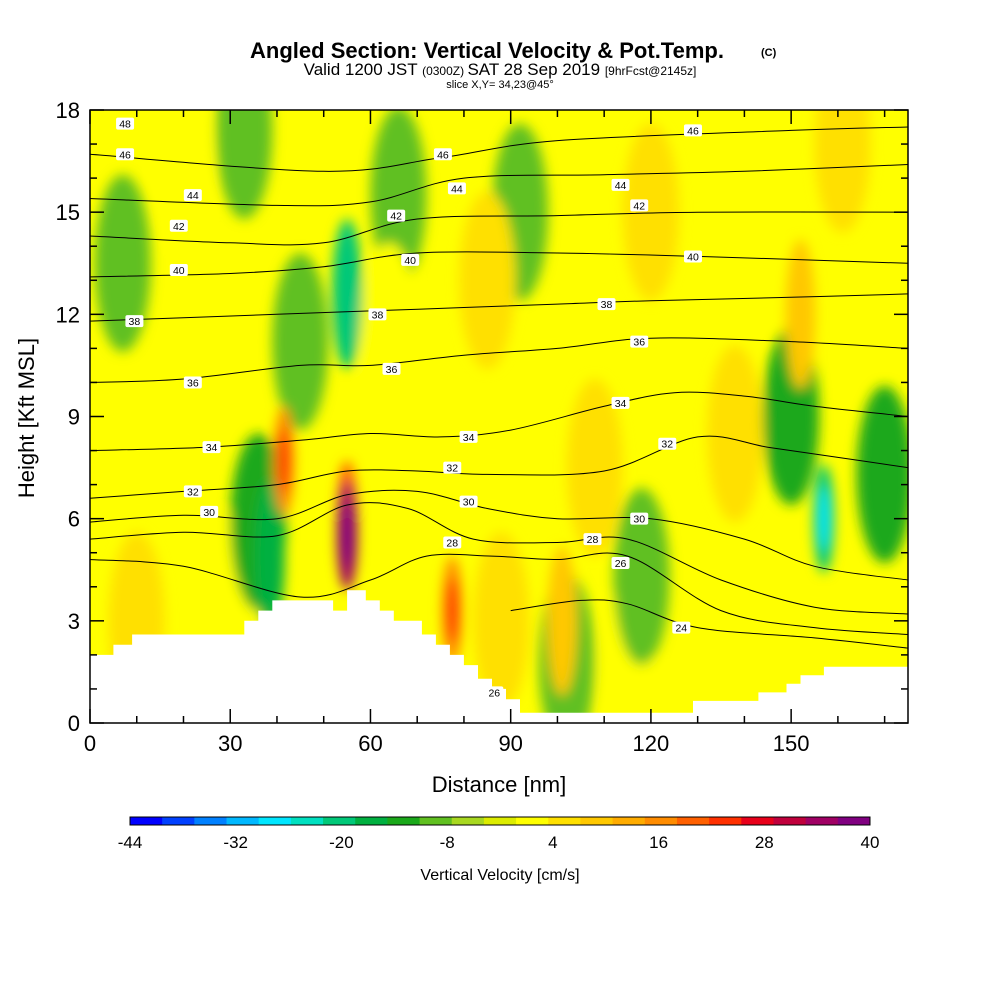 This screenshot has height=1000, width=1000. What do you see at coordinates (370, 743) in the screenshot?
I see `x-tick-label: 60` at bounding box center [370, 743].